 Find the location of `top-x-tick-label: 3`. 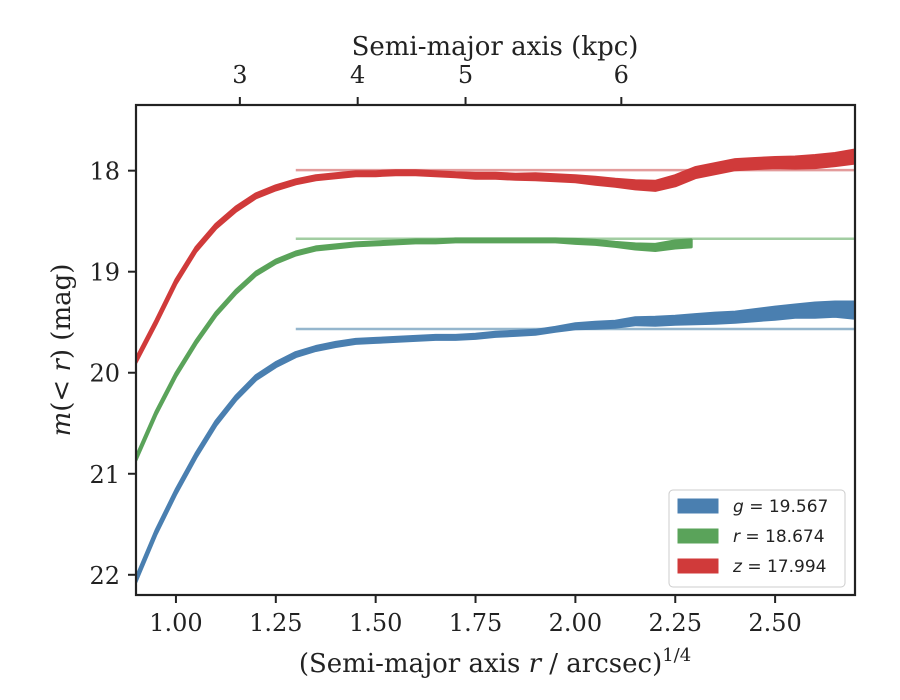

top-x-tick-label: 3 is located at coordinates (239, 75).